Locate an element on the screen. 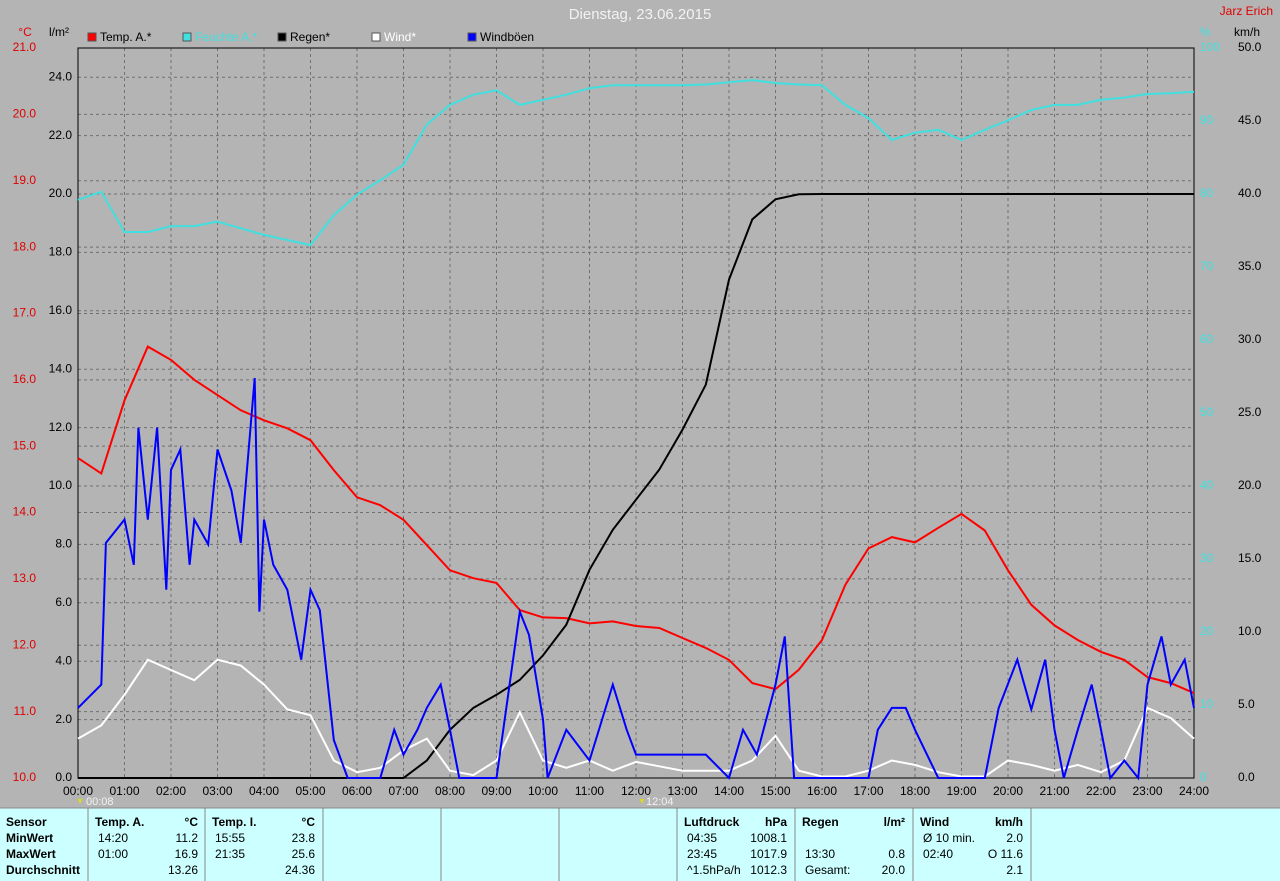 This screenshot has height=881, width=1280. cell-value: 20.0 is located at coordinates (894, 870).